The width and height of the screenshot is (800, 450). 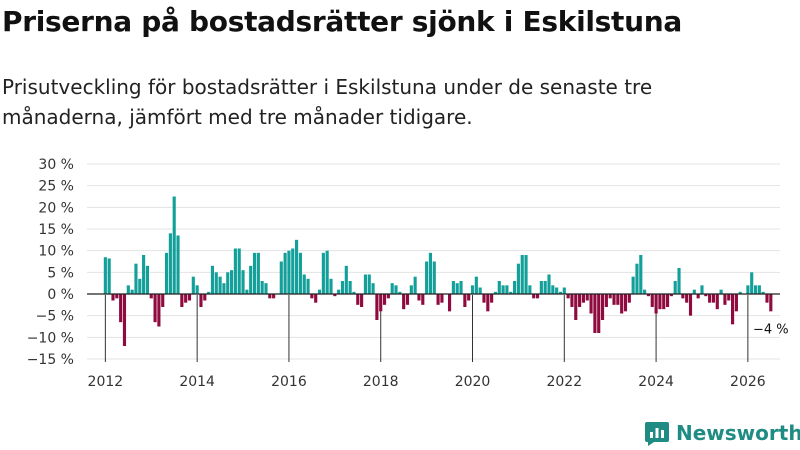 I want to click on y-tick-label: −15 %, so click(x=50, y=360).